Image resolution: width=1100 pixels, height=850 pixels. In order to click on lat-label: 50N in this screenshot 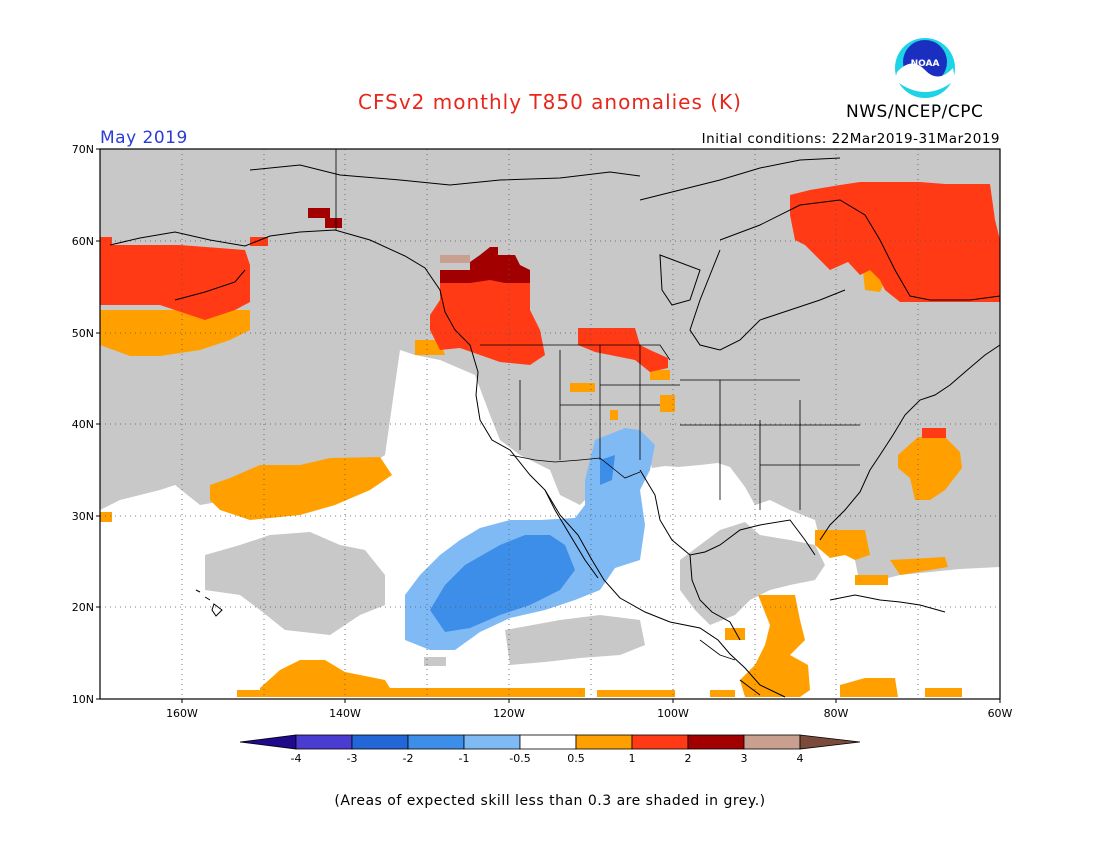, I will do `click(82, 333)`.